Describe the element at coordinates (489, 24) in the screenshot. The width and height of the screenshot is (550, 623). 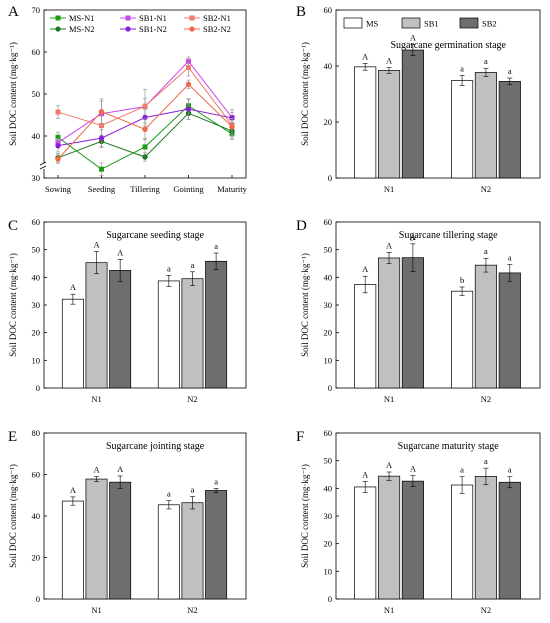
I see `legend-label: SB2` at that location.